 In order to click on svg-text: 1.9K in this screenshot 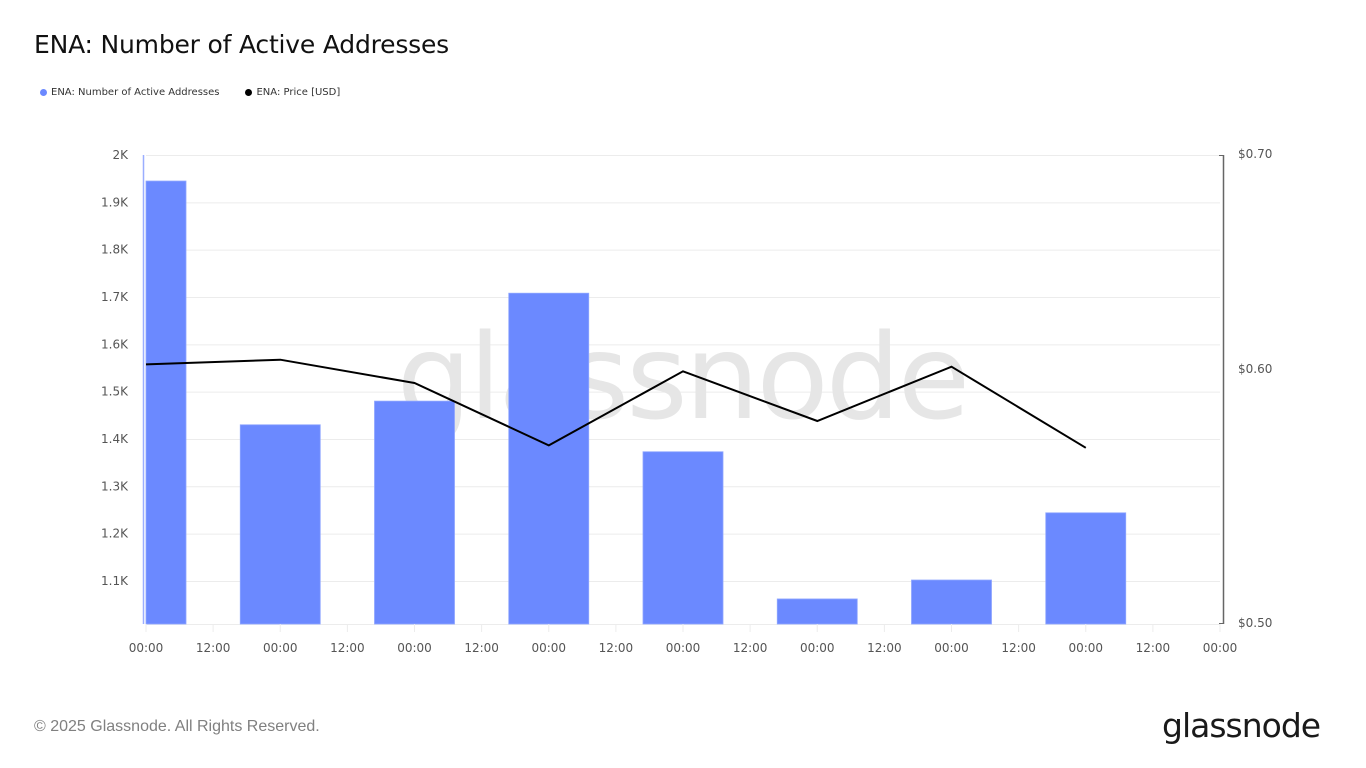, I will do `click(115, 202)`.